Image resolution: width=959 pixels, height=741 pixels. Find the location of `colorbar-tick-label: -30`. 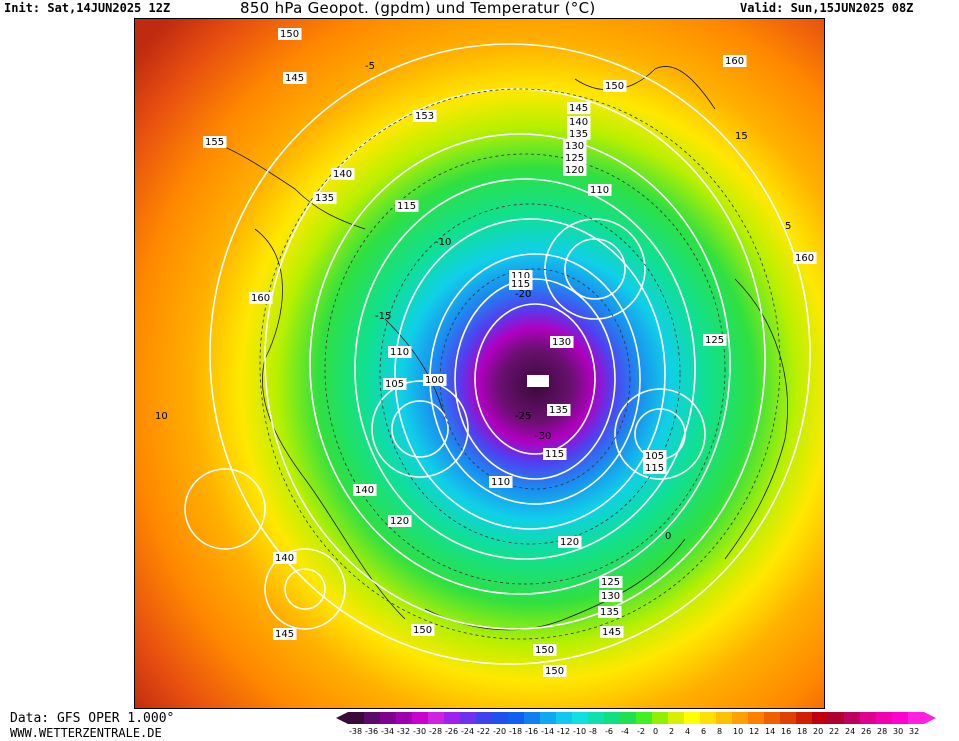

colorbar-tick-label: -30 is located at coordinates (419, 731).